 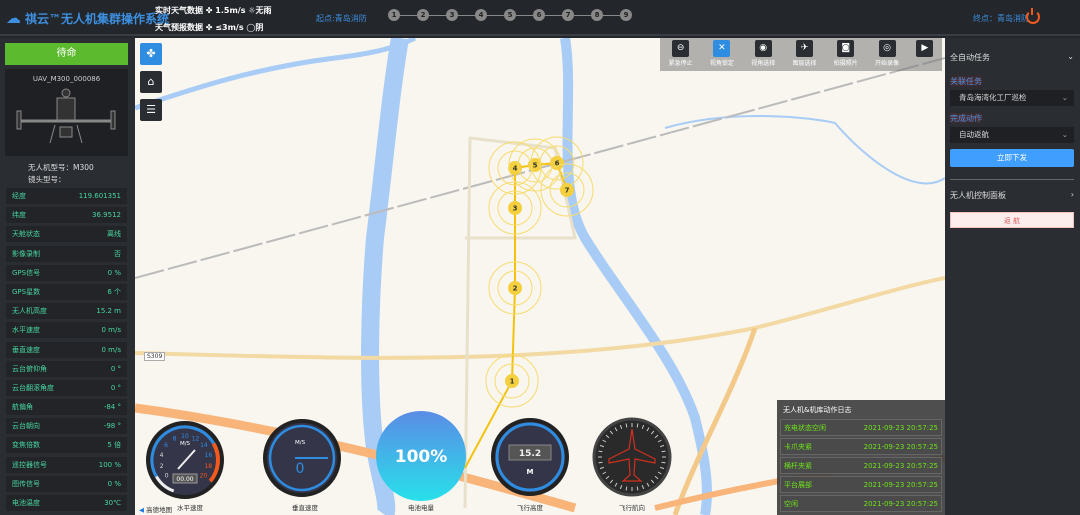 What do you see at coordinates (861, 484) in the screenshot?
I see `log-row: 平台展部 2021-09-23 20:57:25` at bounding box center [861, 484].